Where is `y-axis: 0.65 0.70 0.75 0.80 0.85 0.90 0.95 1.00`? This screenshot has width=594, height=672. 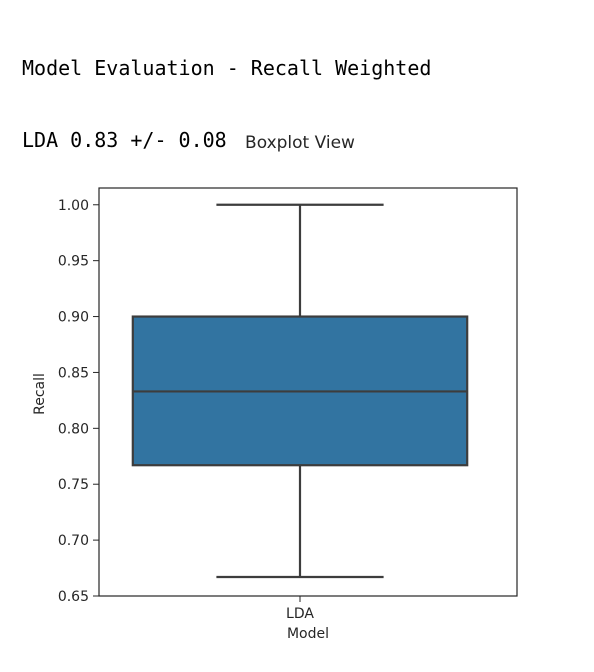
y-axis: 0.65 0.70 0.75 0.80 0.85 0.90 0.95 1.00 is located at coordinates (78, 401).